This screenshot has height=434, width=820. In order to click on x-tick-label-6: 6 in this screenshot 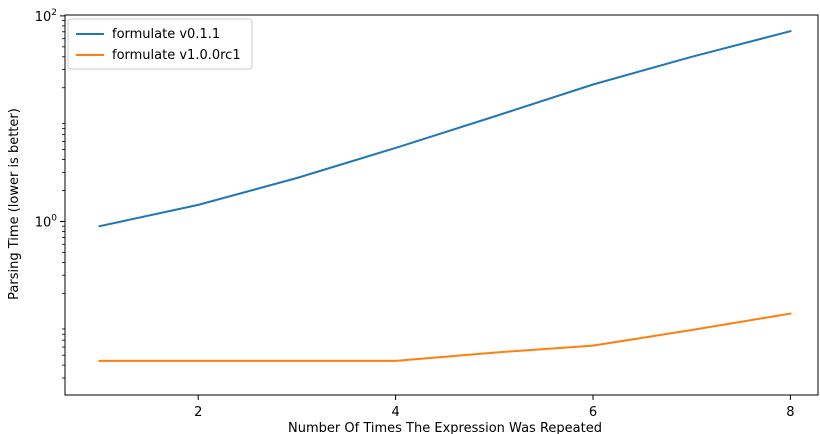, I will do `click(593, 412)`.